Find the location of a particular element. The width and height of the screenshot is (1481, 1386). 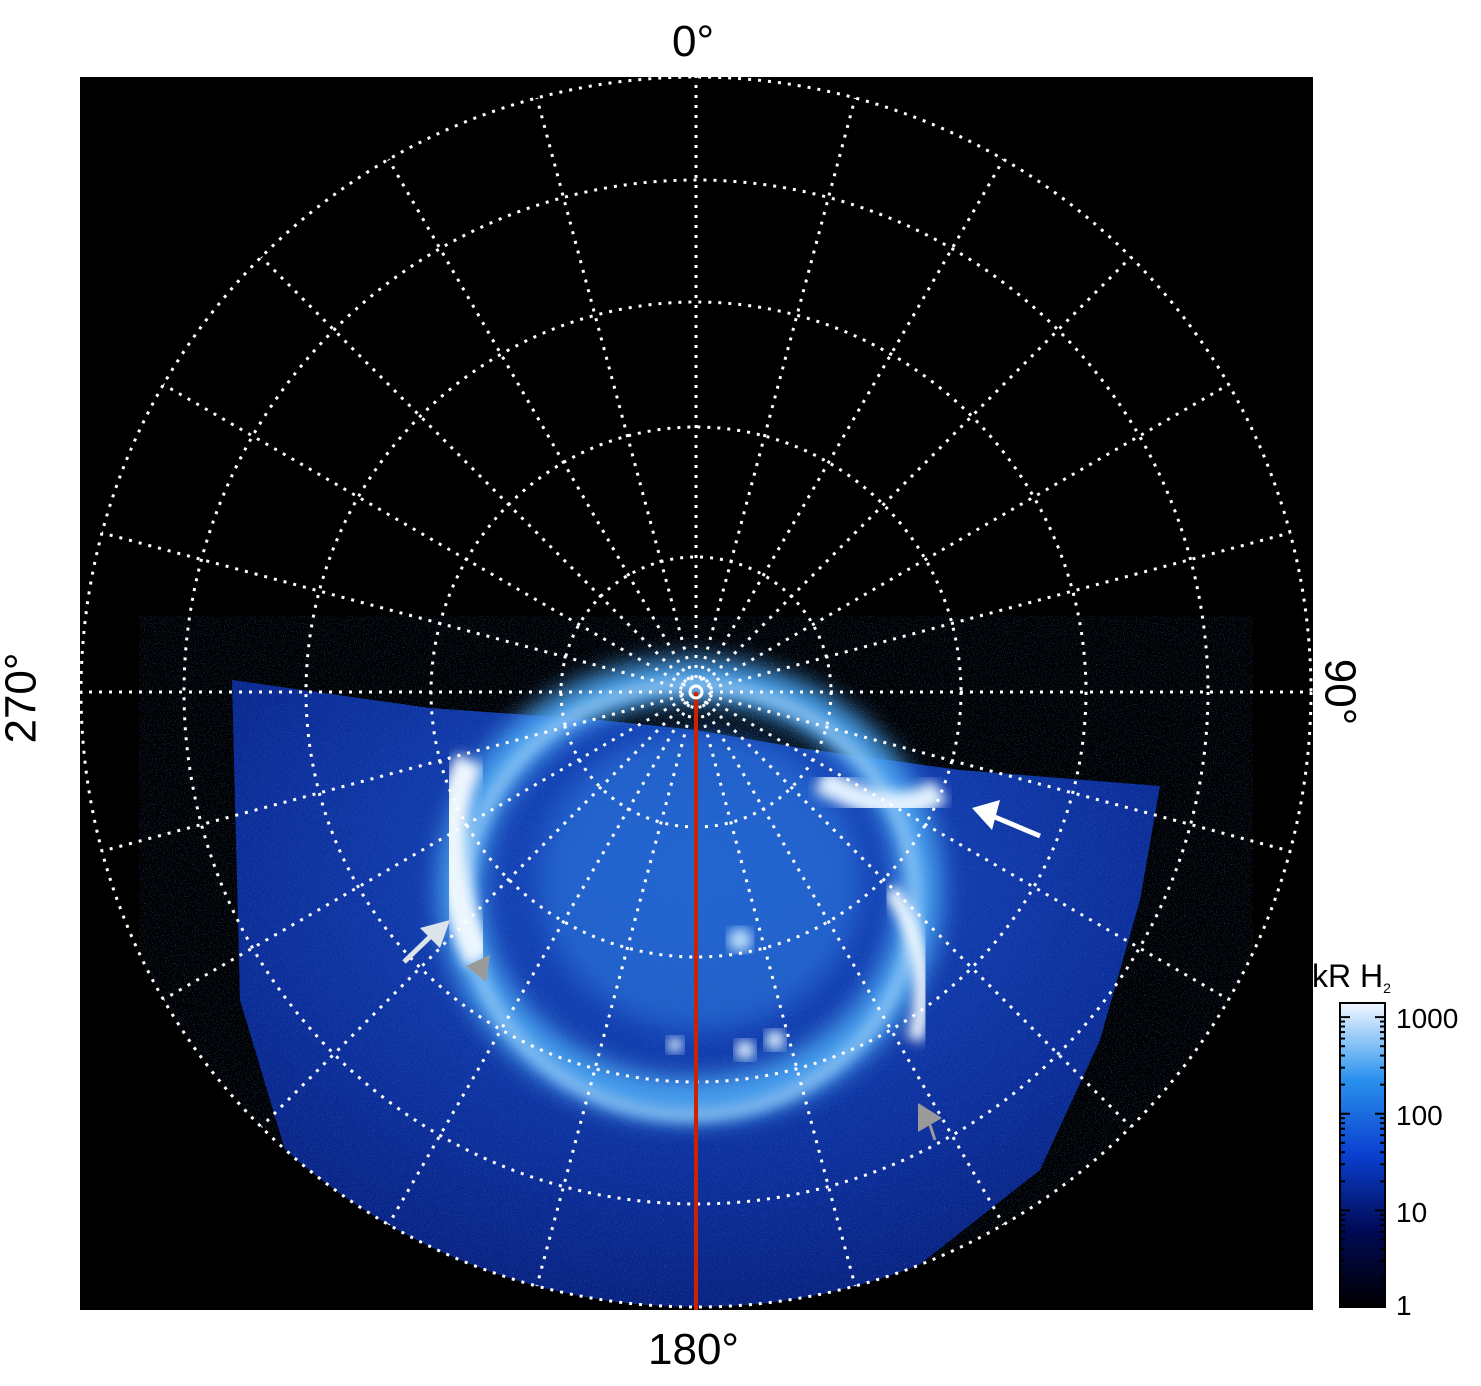

gray-arrowhead-right is located at coordinates (930, 1122).